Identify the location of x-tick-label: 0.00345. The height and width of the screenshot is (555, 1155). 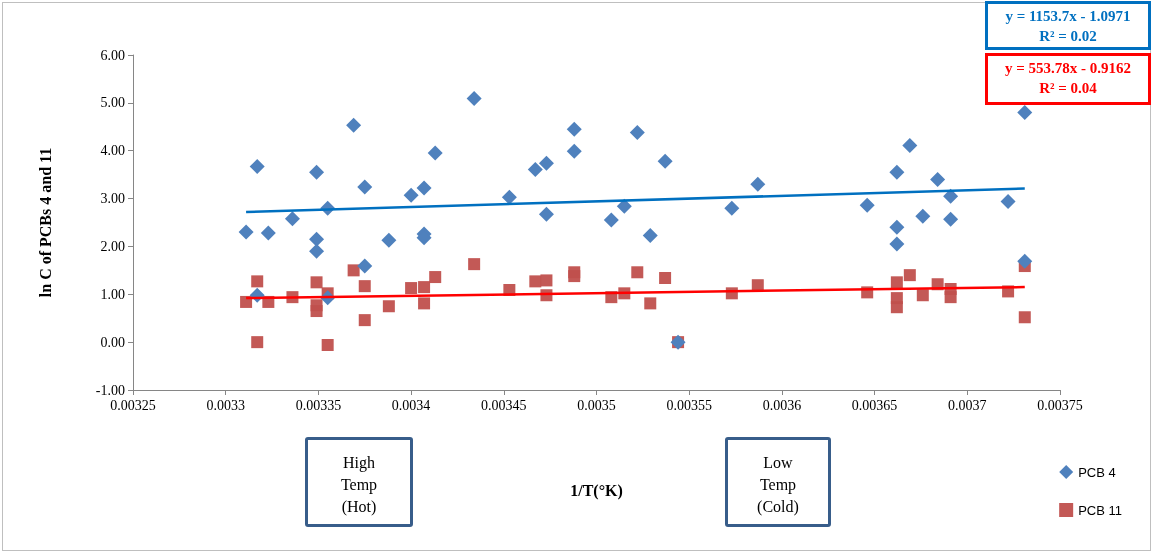
(504, 405).